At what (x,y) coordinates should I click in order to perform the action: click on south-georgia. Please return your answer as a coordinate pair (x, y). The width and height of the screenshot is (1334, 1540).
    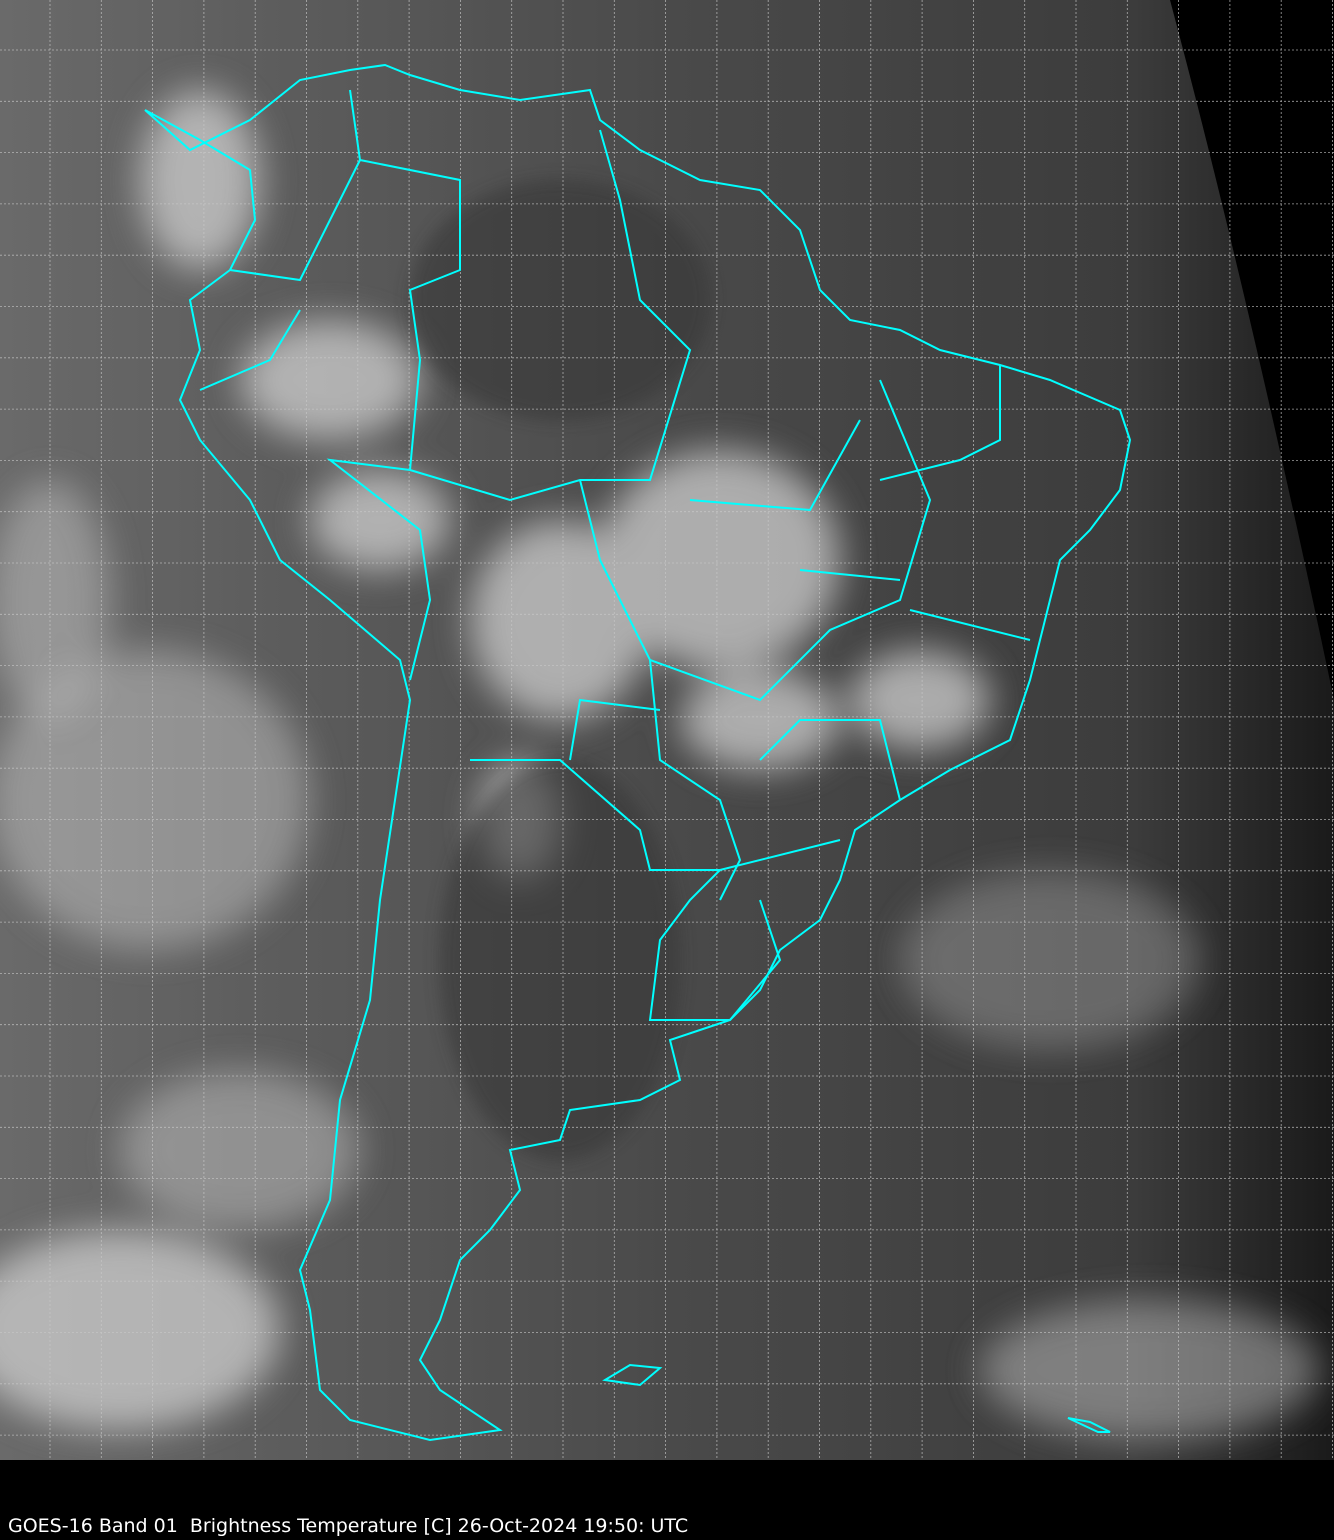
    Looking at the image, I should click on (1089, 1425).